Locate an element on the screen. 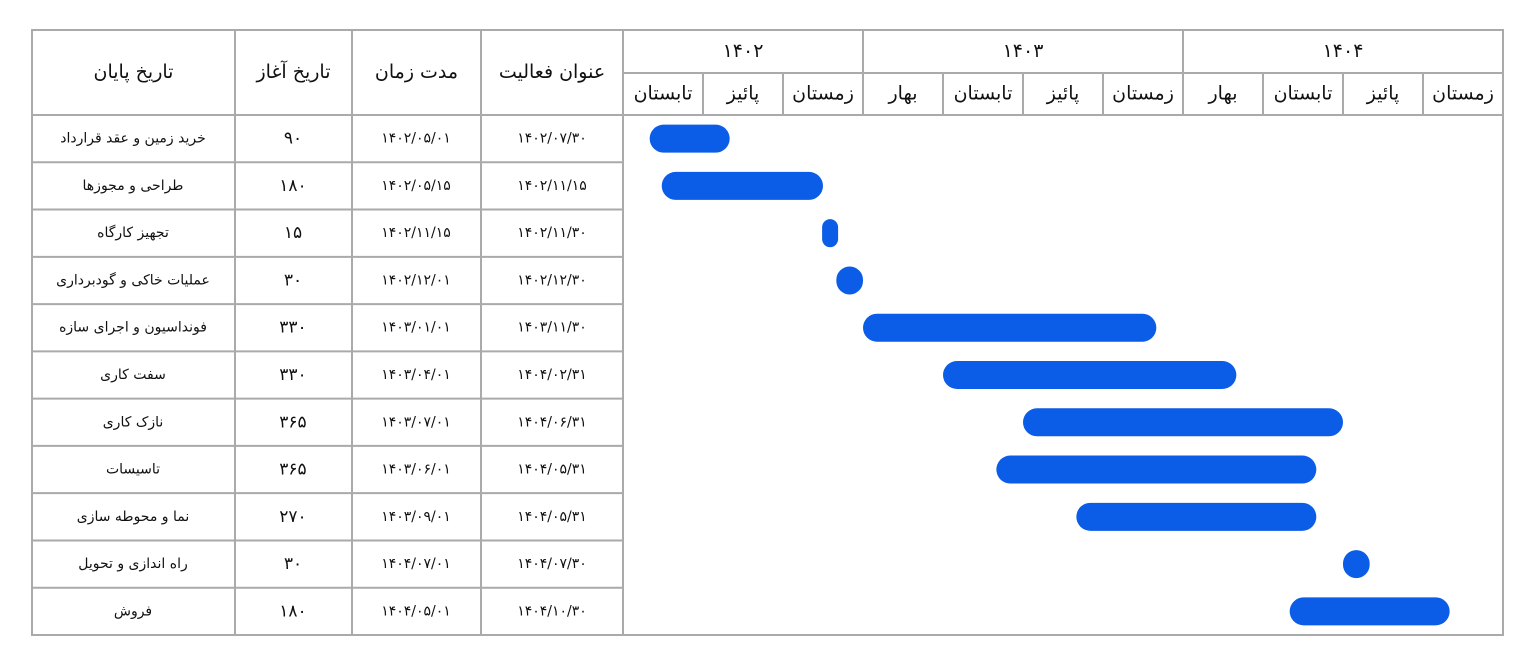 This screenshot has height=669, width=1536. activity-title: تجهیز کارگاه is located at coordinates (133, 232).